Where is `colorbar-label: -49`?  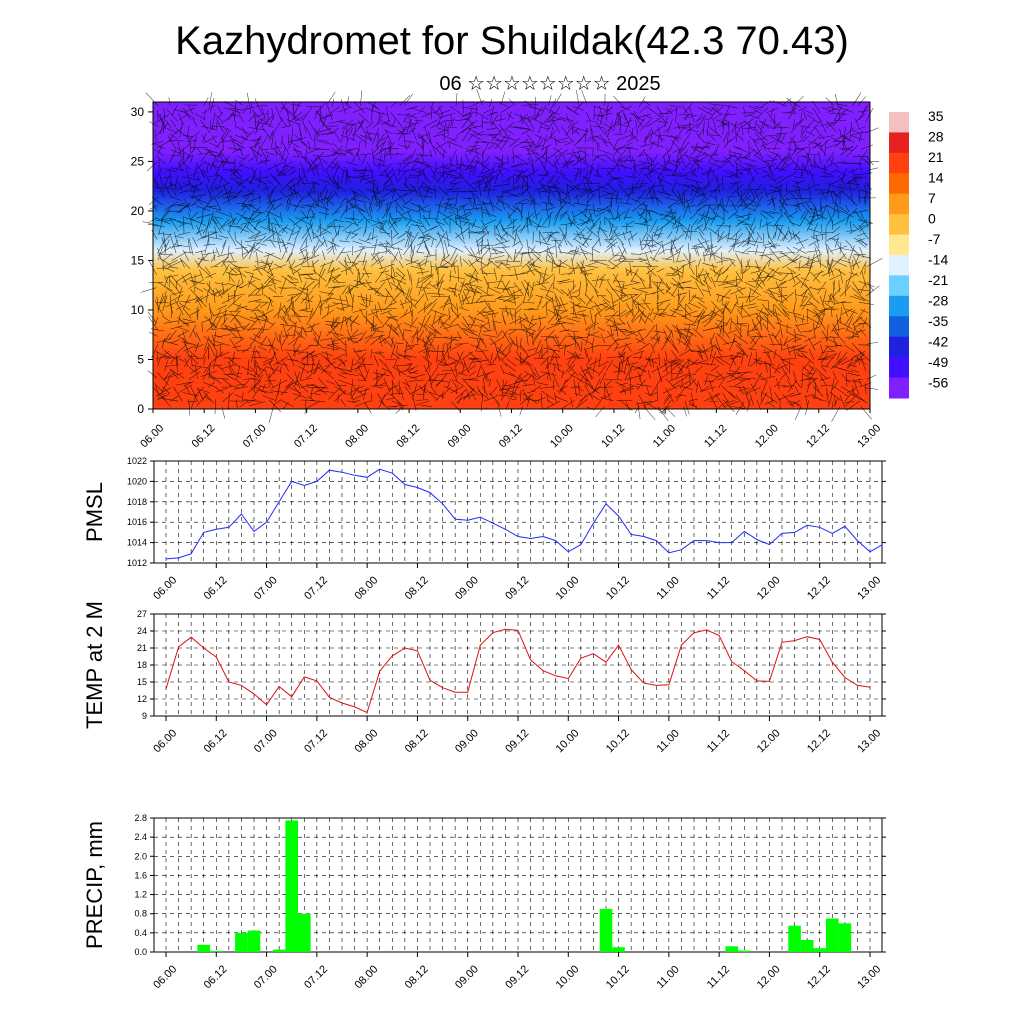 colorbar-label: -49 is located at coordinates (938, 362).